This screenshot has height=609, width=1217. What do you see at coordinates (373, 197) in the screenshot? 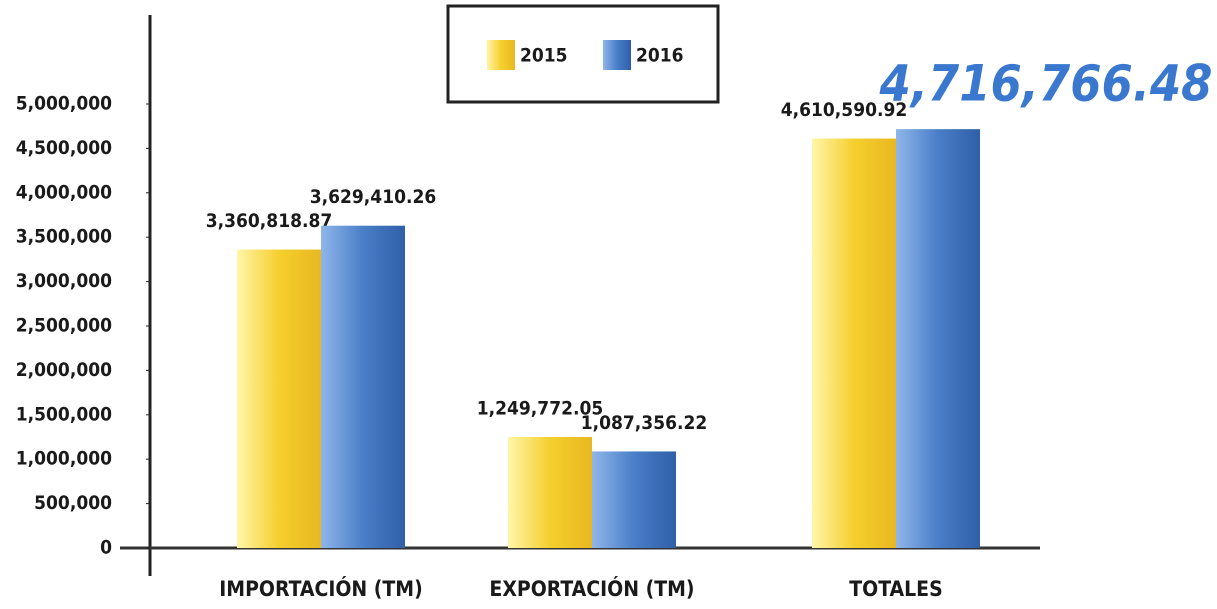
I see `value-label: 3,629,410.26` at bounding box center [373, 197].